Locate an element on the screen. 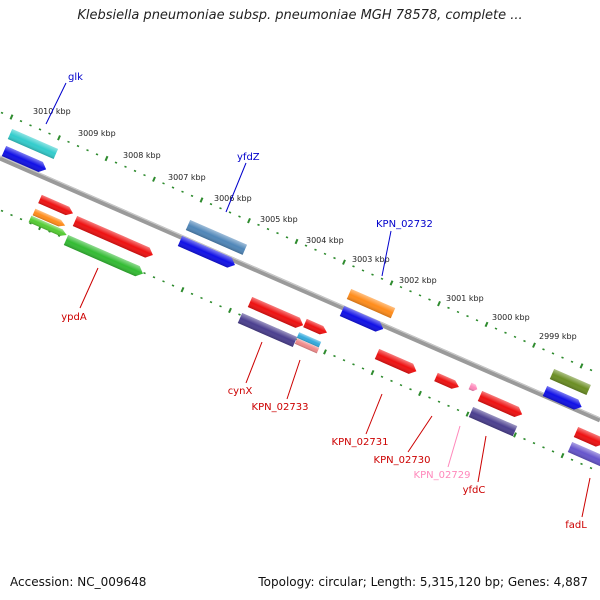 The image size is (600, 600). gene-label: cynX is located at coordinates (240, 391).